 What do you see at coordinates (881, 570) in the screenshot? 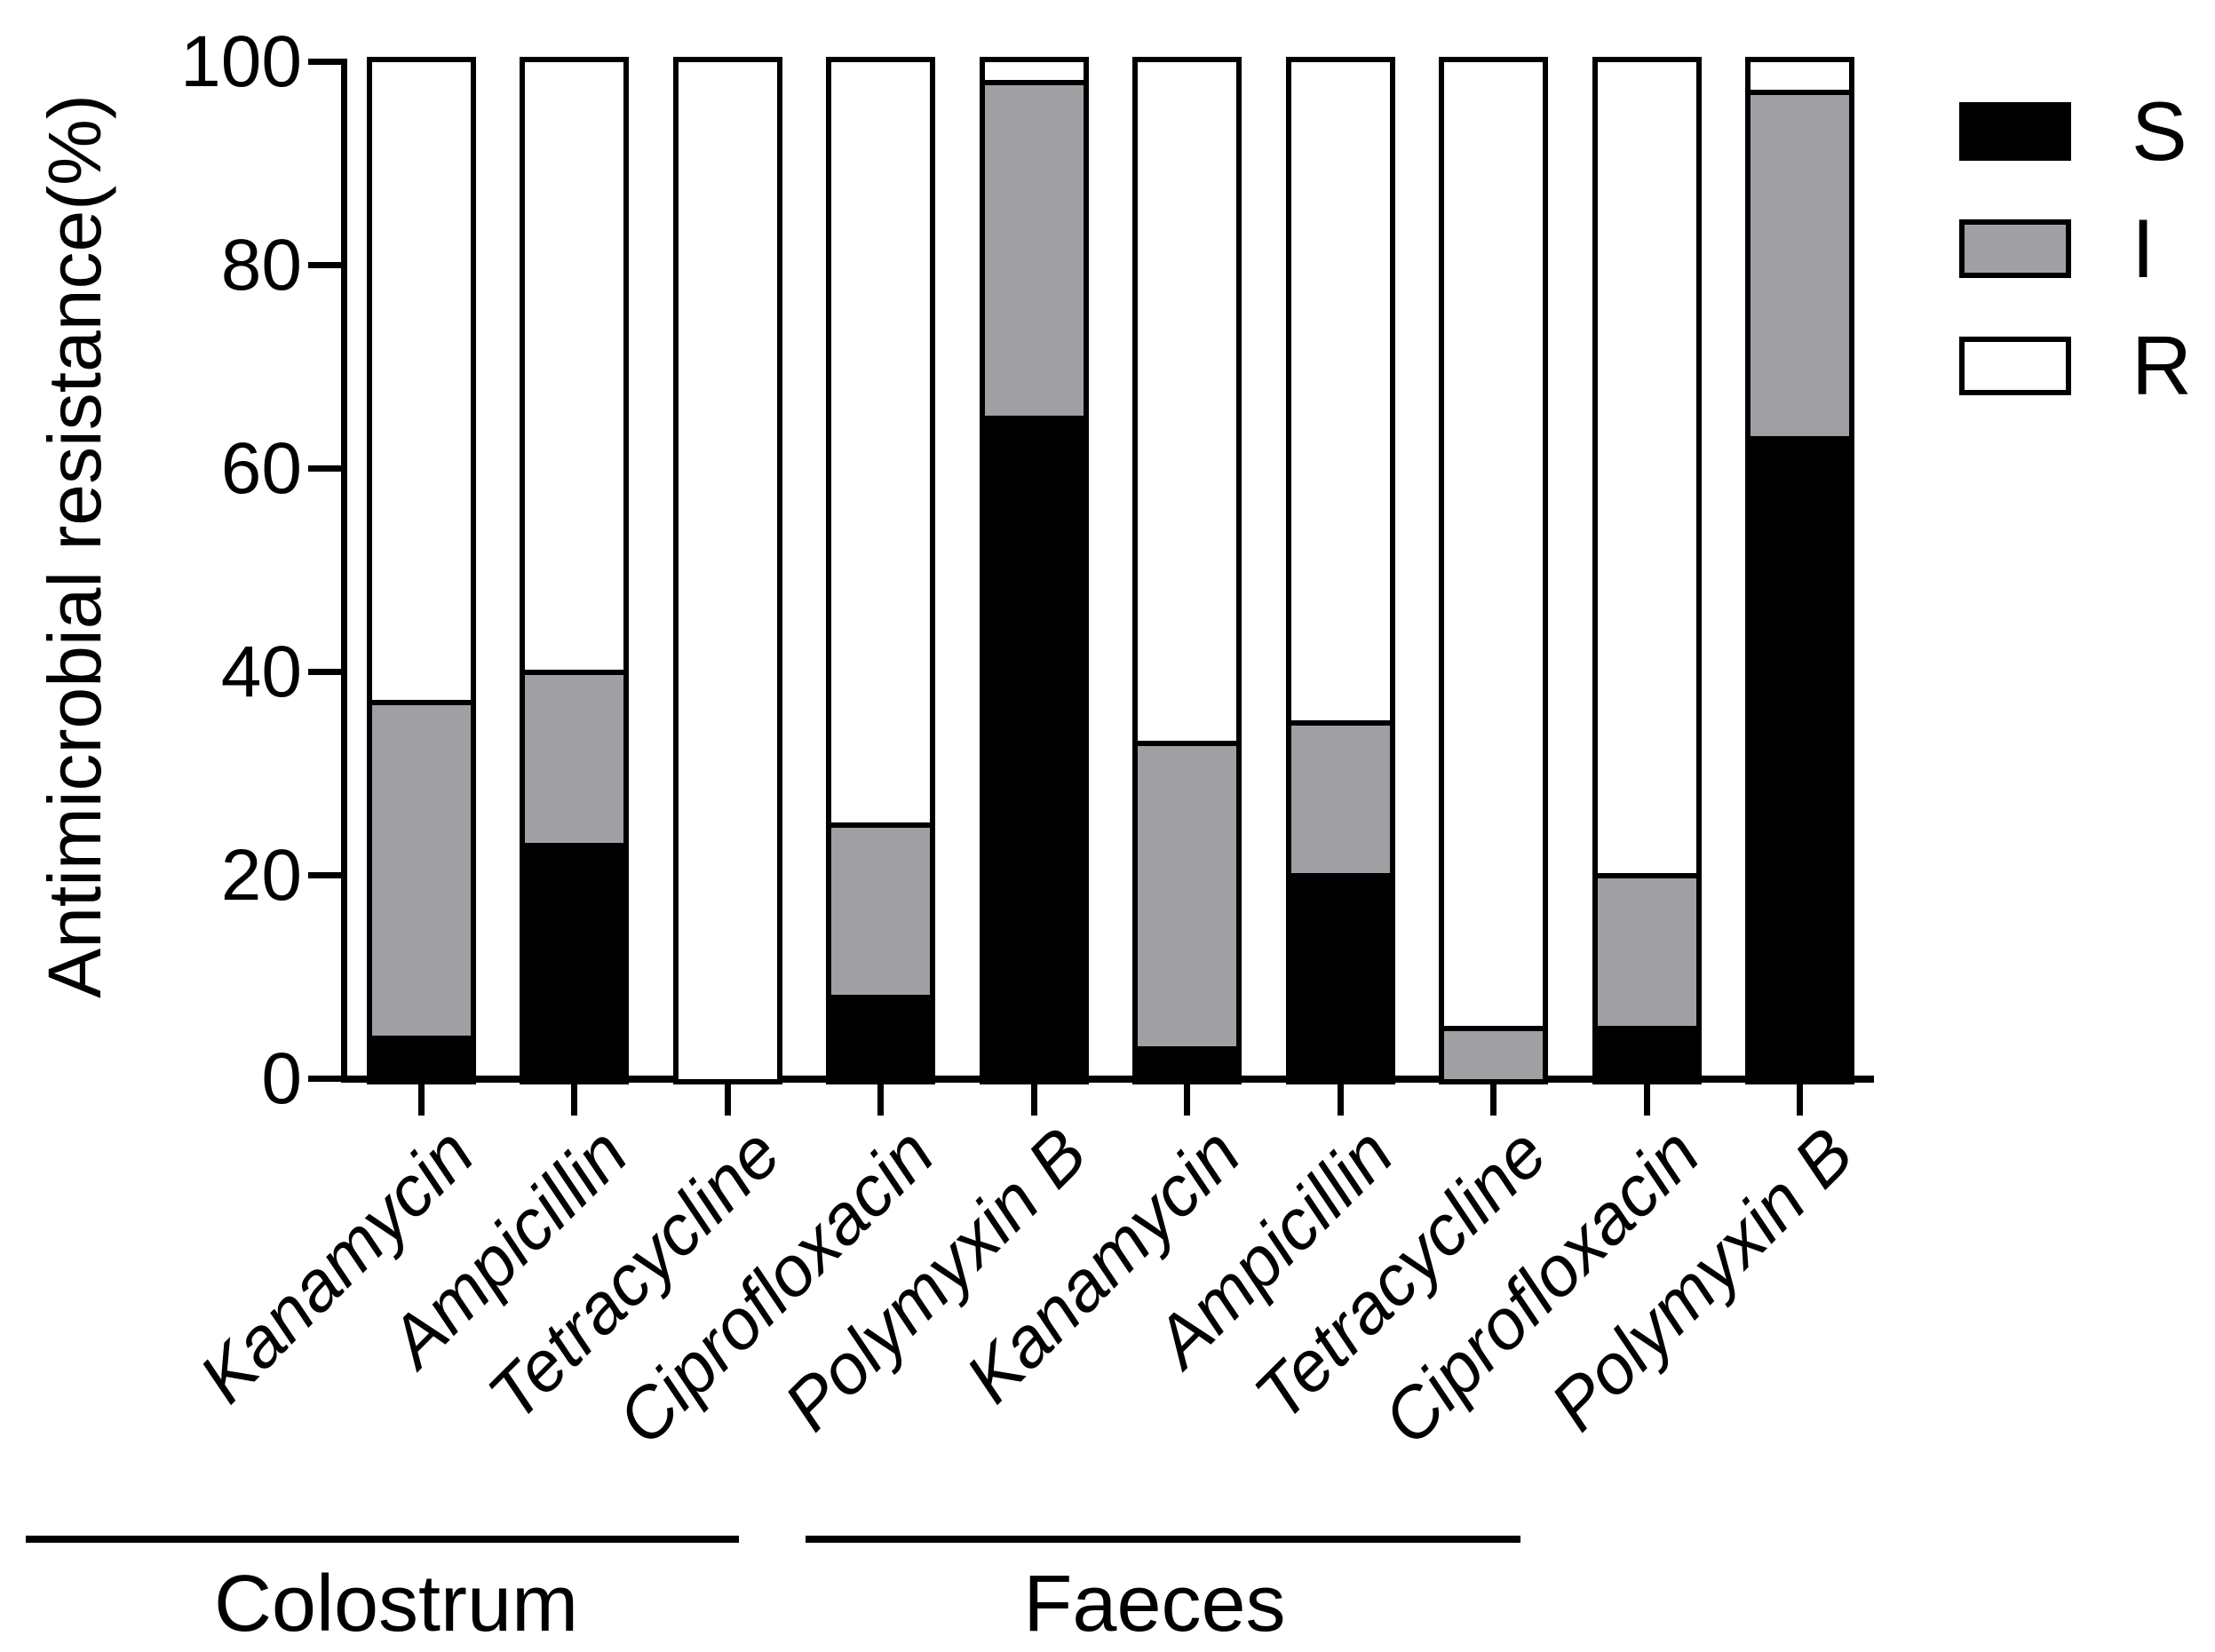
I see `bar-colostrum-ciprofloxacin` at bounding box center [881, 570].